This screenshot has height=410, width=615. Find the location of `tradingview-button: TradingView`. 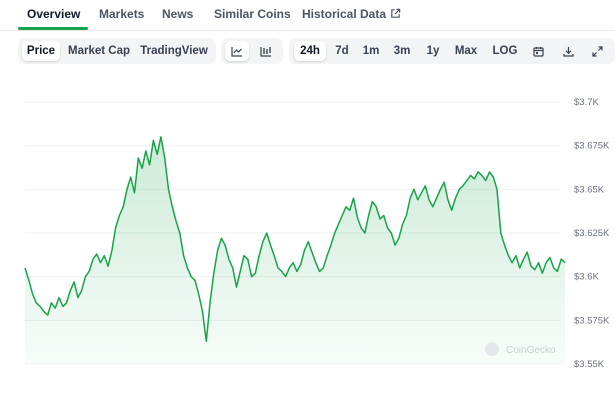

tradingview-button: TradingView is located at coordinates (174, 51).